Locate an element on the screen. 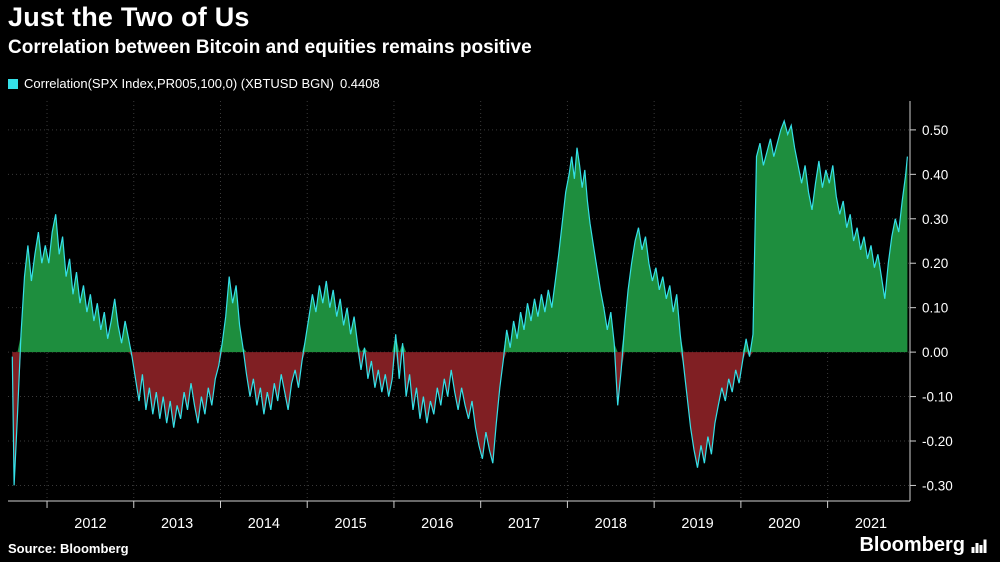 The width and height of the screenshot is (1000, 562). x-tick-label: 2017 is located at coordinates (524, 524).